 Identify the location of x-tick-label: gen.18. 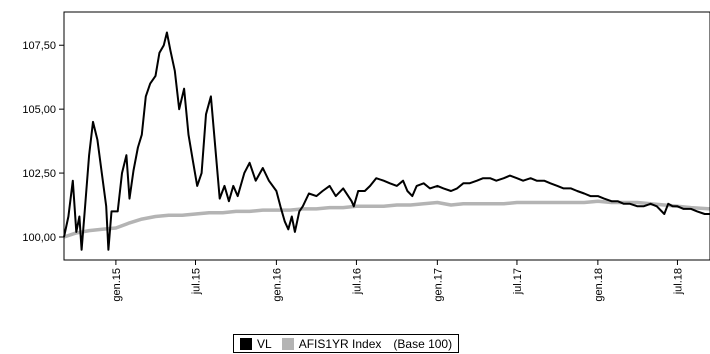
(599, 285).